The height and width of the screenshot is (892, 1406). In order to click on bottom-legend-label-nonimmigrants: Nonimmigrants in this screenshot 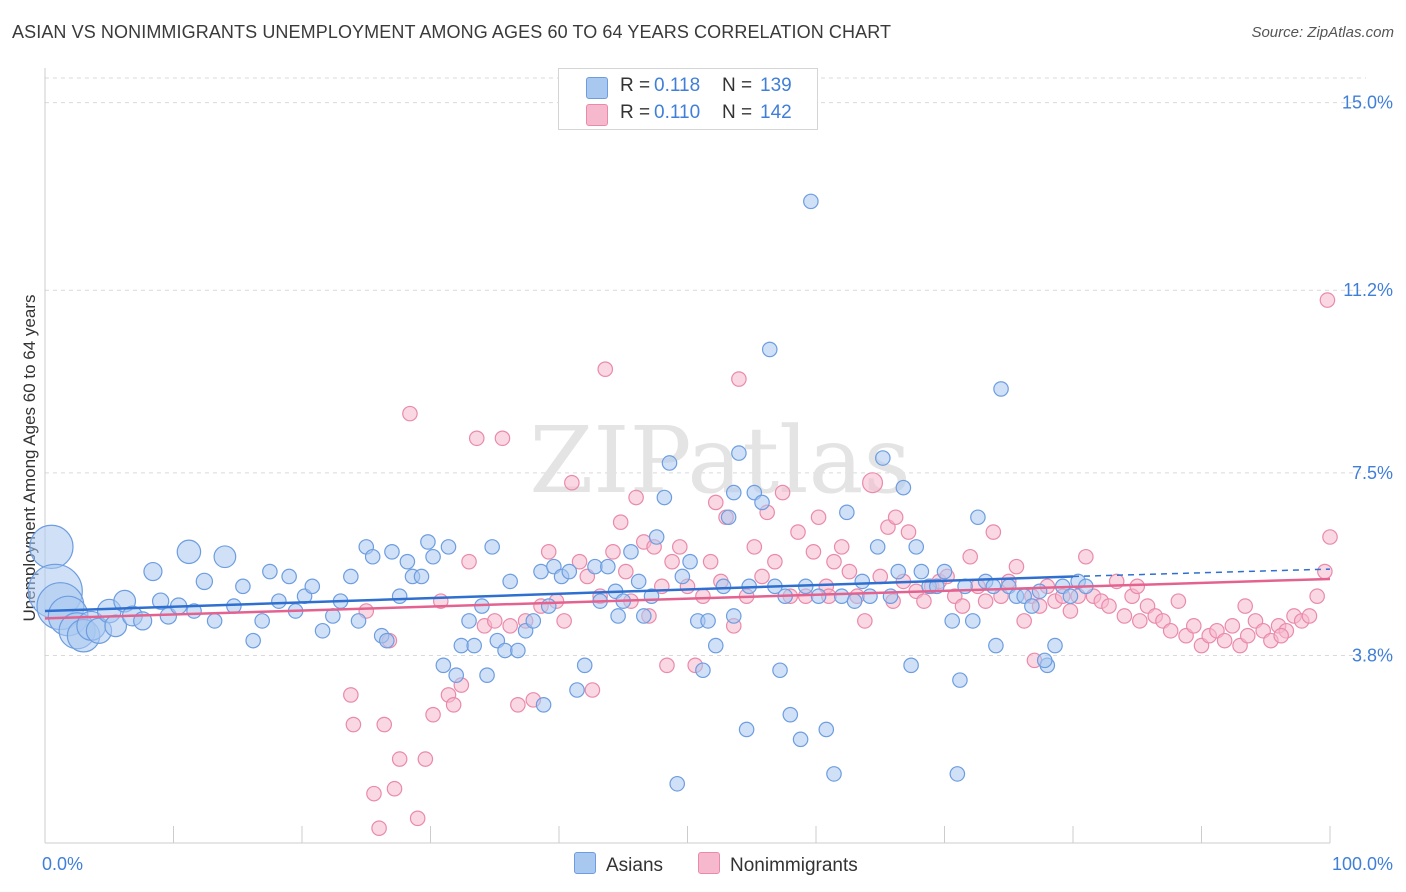, I will do `click(794, 865)`.